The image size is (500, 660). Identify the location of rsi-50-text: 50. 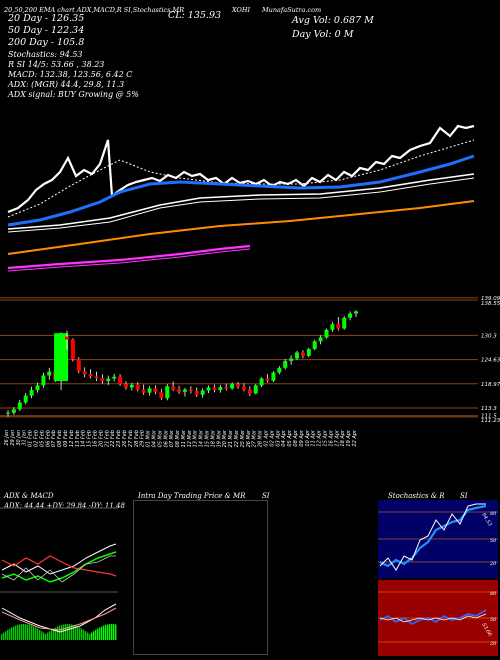
(493, 620).